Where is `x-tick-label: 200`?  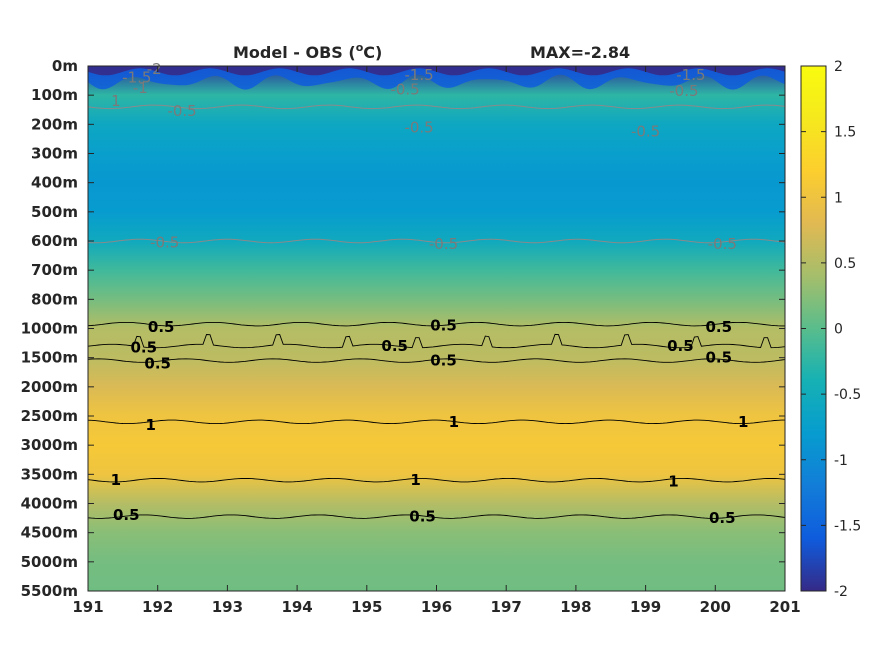 x-tick-label: 200 is located at coordinates (715, 607).